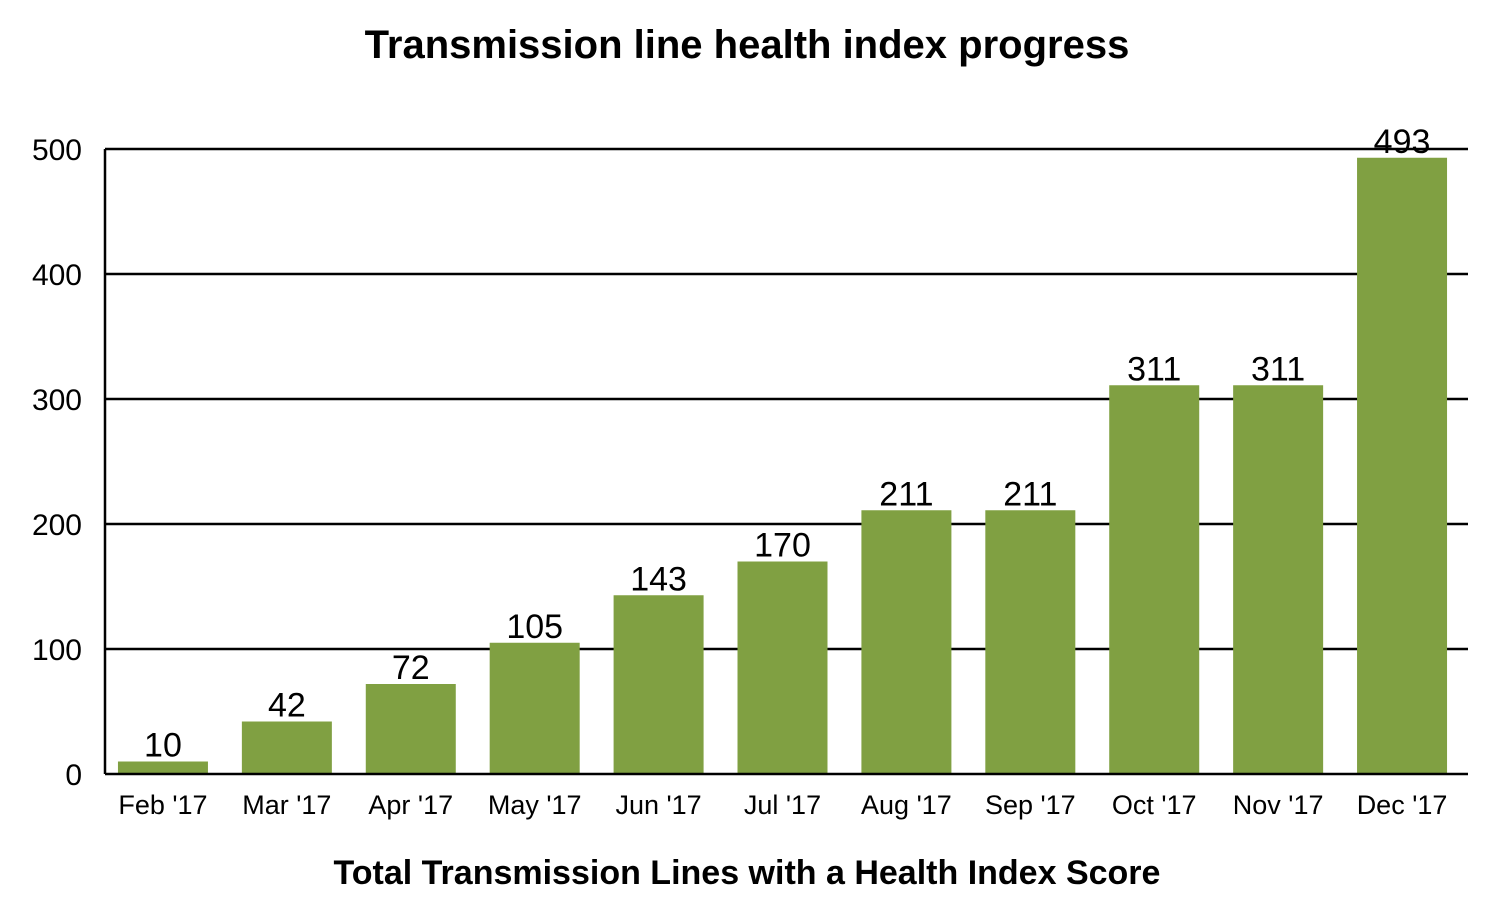 The image size is (1500, 921). What do you see at coordinates (658, 579) in the screenshot?
I see `data-label: 143` at bounding box center [658, 579].